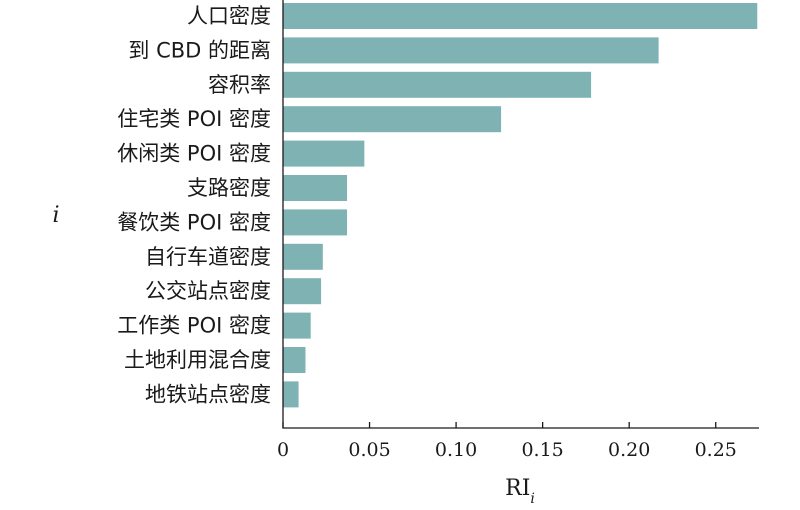 The image size is (800, 510). I want to click on category-label: 支路密度, so click(229, 188).